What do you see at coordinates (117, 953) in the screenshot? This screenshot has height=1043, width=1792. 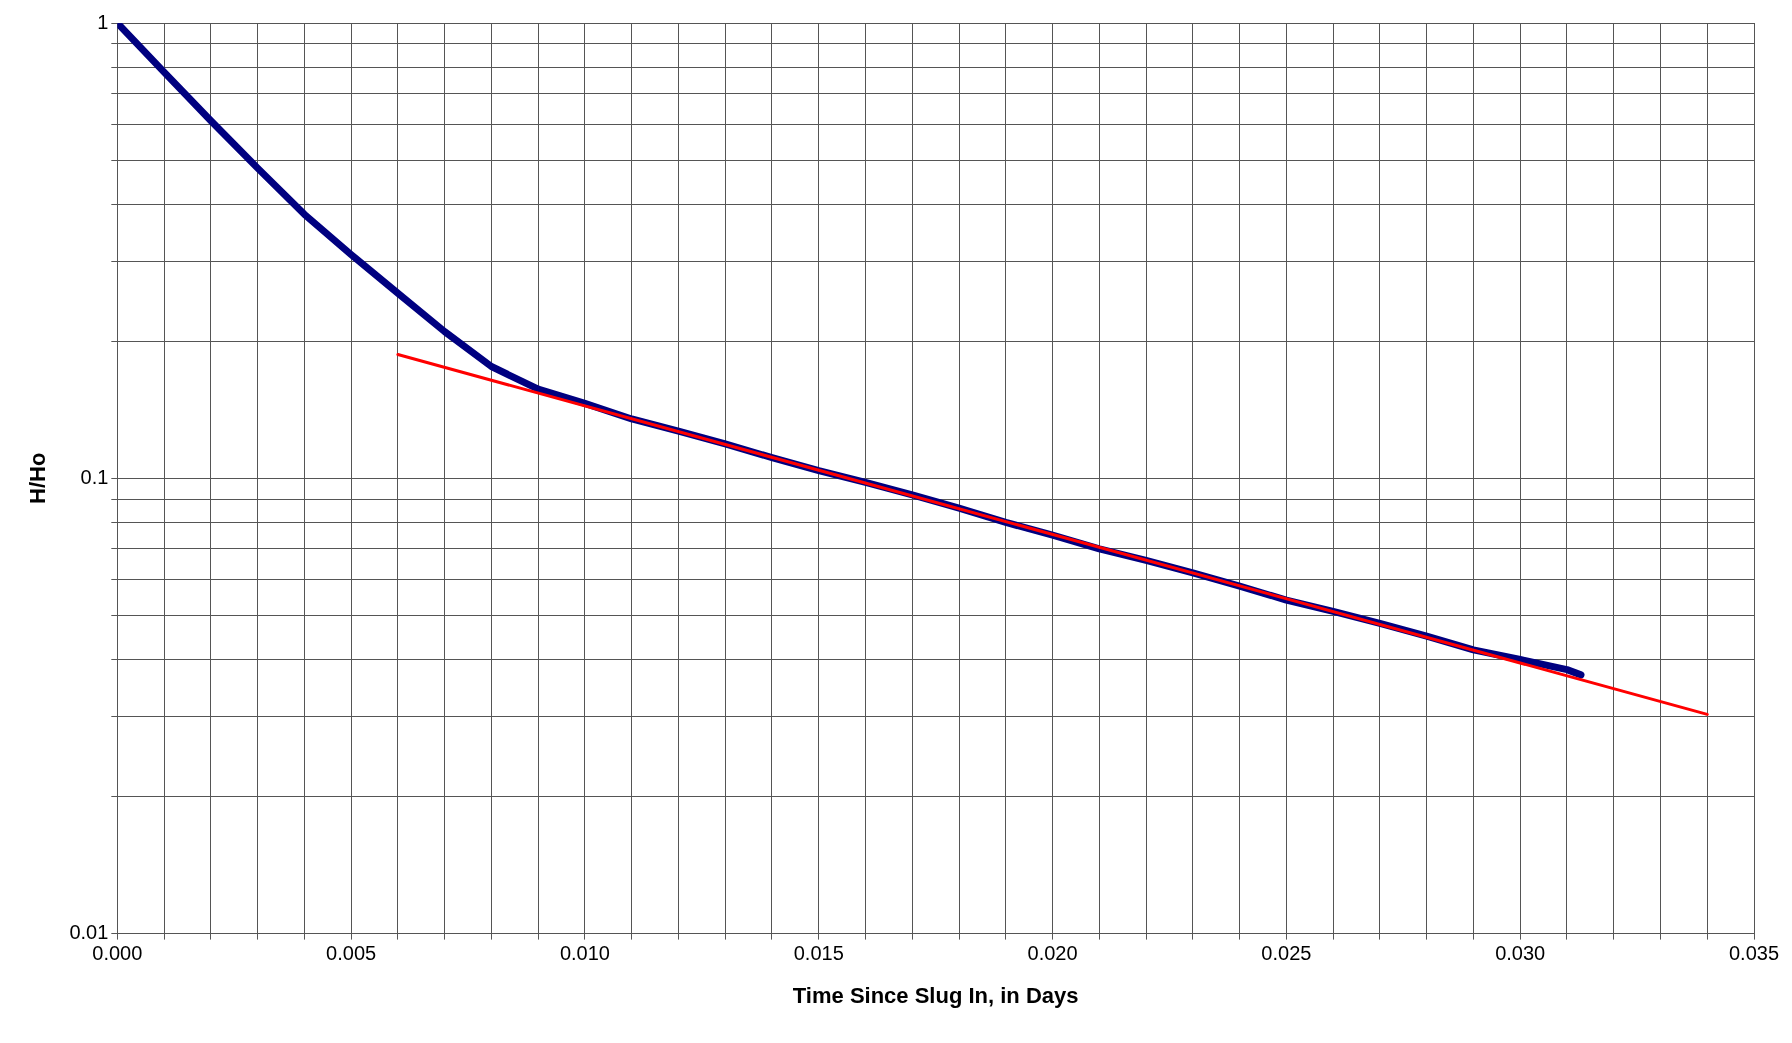 I see `x-tick-label: 0.000` at bounding box center [117, 953].